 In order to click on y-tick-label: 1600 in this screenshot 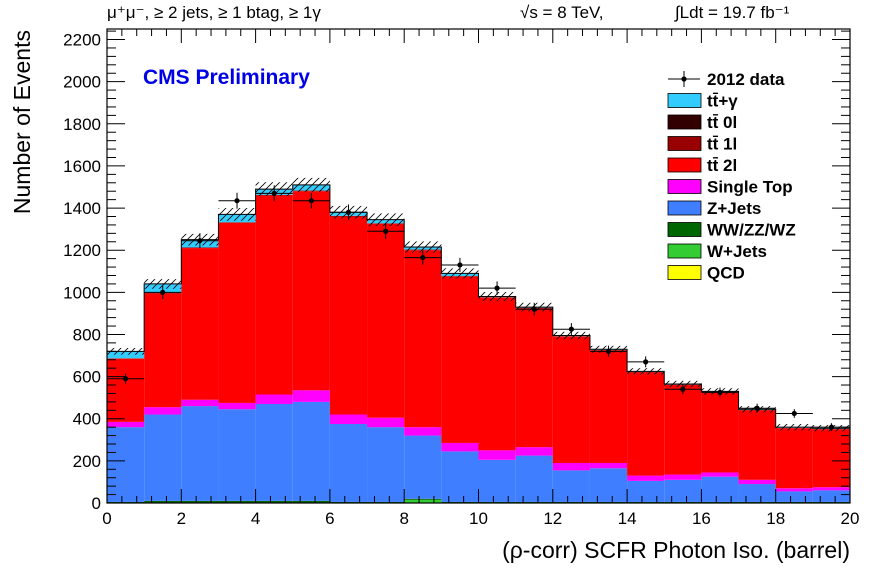, I will do `click(82, 166)`.